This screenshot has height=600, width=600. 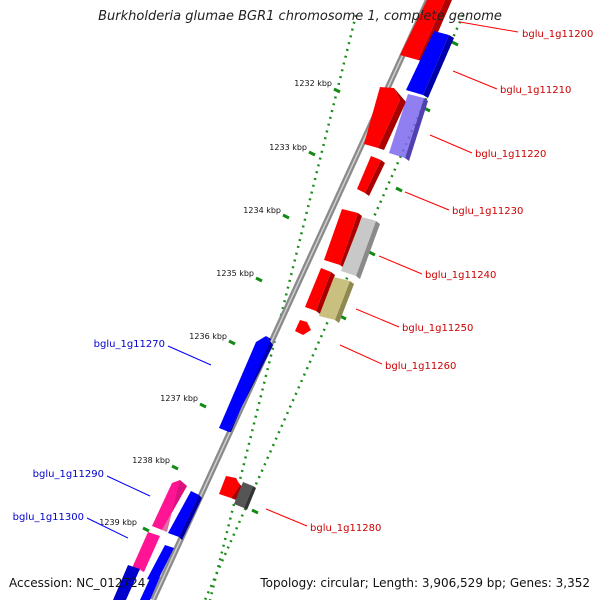 I want to click on tick-label: 1232 kbp, so click(x=313, y=83).